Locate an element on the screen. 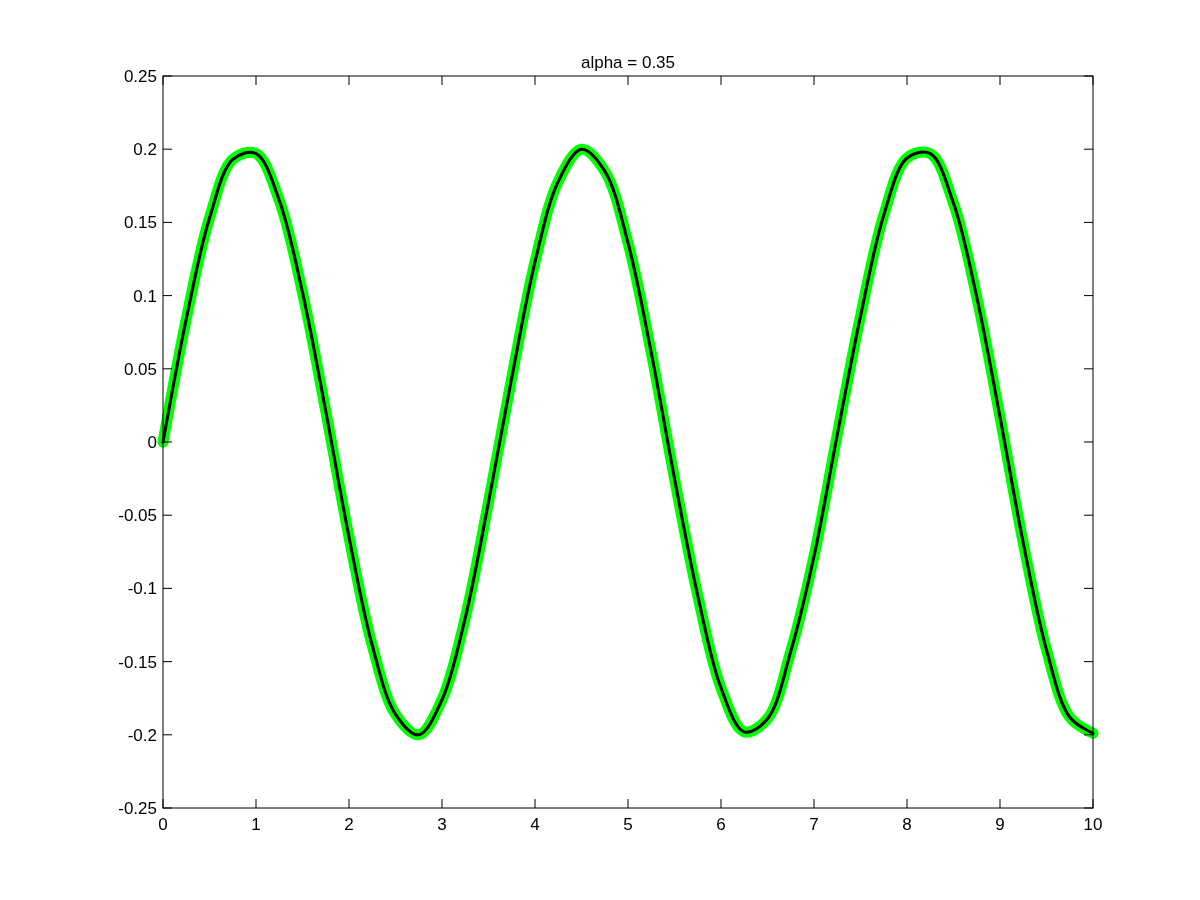  y-tick-label: -0.05 is located at coordinates (137, 516).